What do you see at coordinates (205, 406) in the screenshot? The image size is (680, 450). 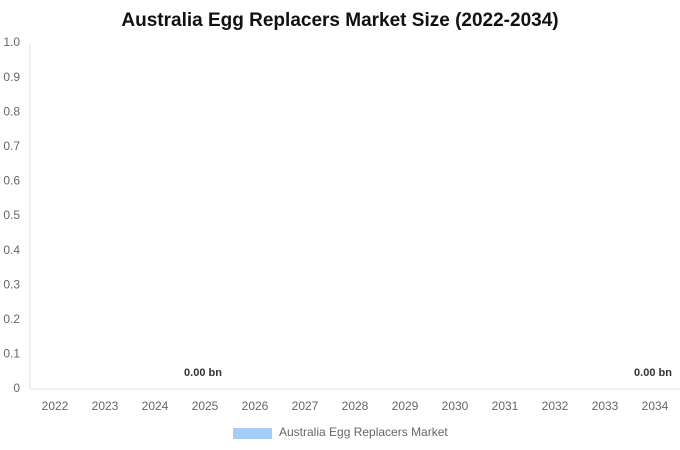 I see `x-tick-label: 2025` at bounding box center [205, 406].